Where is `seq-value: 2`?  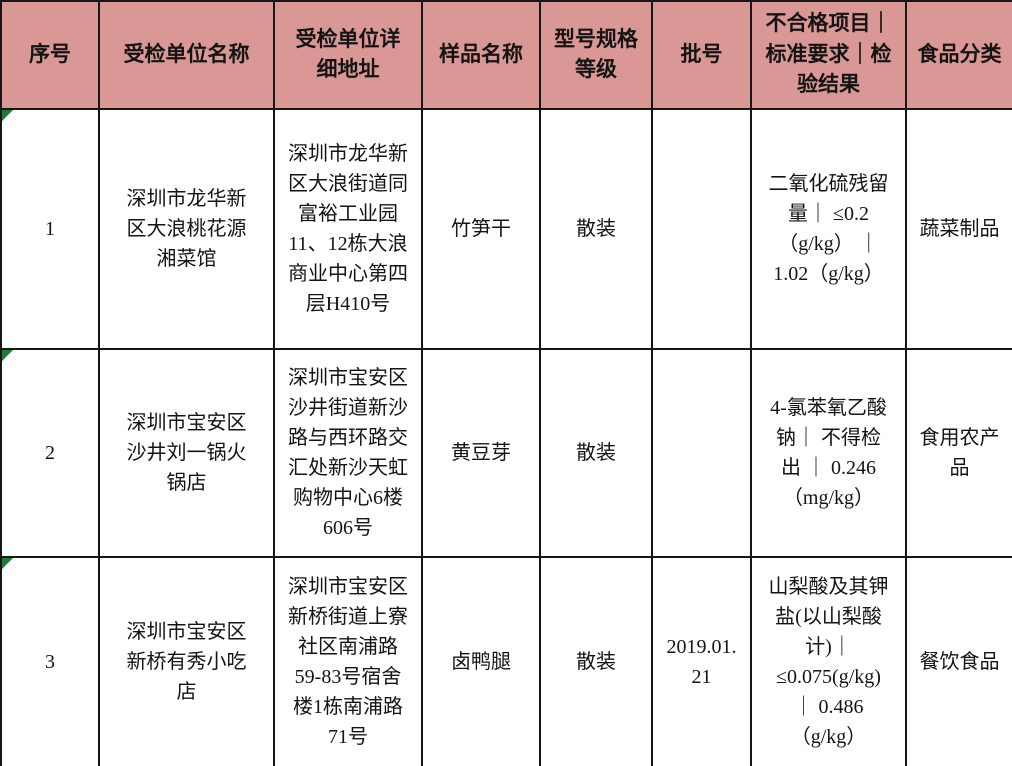 seq-value: 2 is located at coordinates (50, 453).